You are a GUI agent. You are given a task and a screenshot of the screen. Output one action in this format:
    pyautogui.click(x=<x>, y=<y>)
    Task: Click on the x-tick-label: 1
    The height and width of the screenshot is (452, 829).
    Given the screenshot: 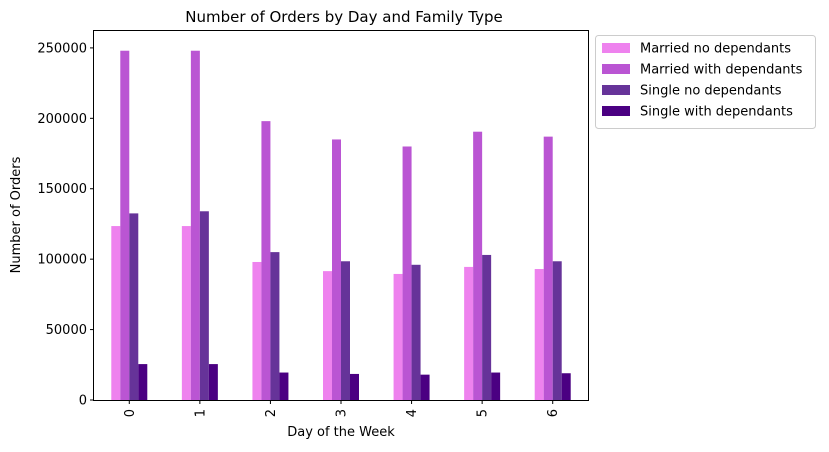 What is the action you would take?
    pyautogui.click(x=200, y=413)
    